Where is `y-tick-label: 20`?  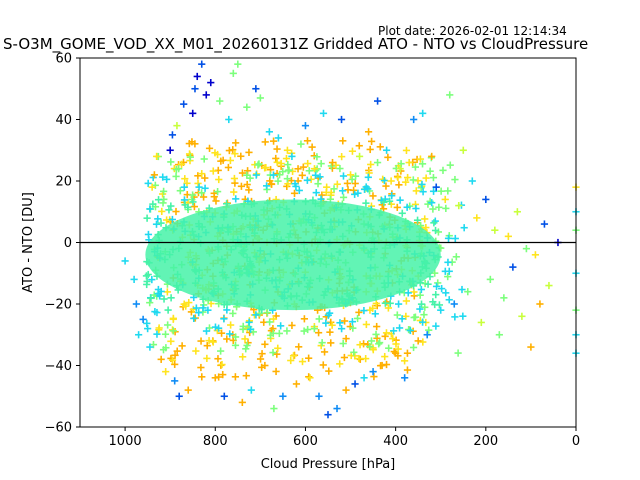
y-tick-label: 20 is located at coordinates (63, 182).